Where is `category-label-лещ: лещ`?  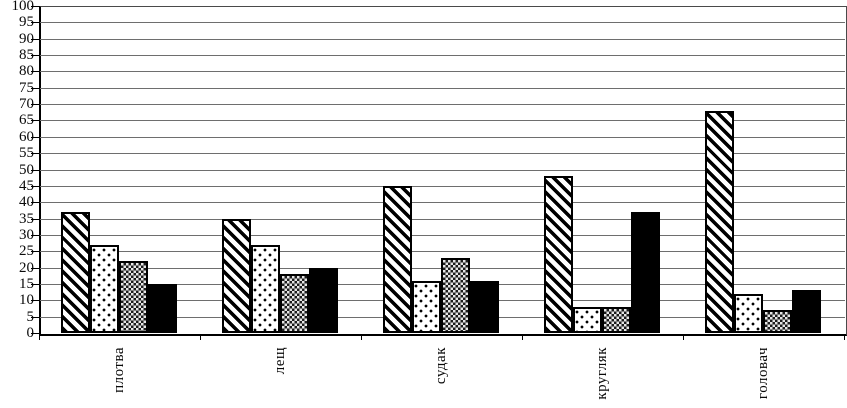
category-label-лещ: лещ is located at coordinates (279, 361).